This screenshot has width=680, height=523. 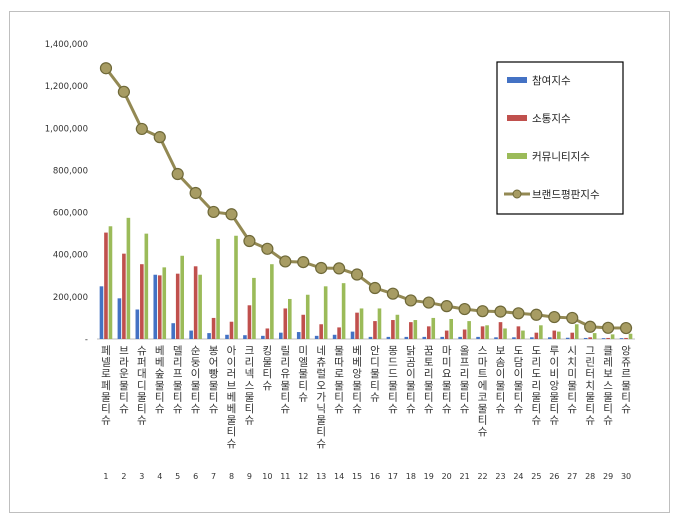 I want to click on rank-number: 9, so click(x=249, y=476).